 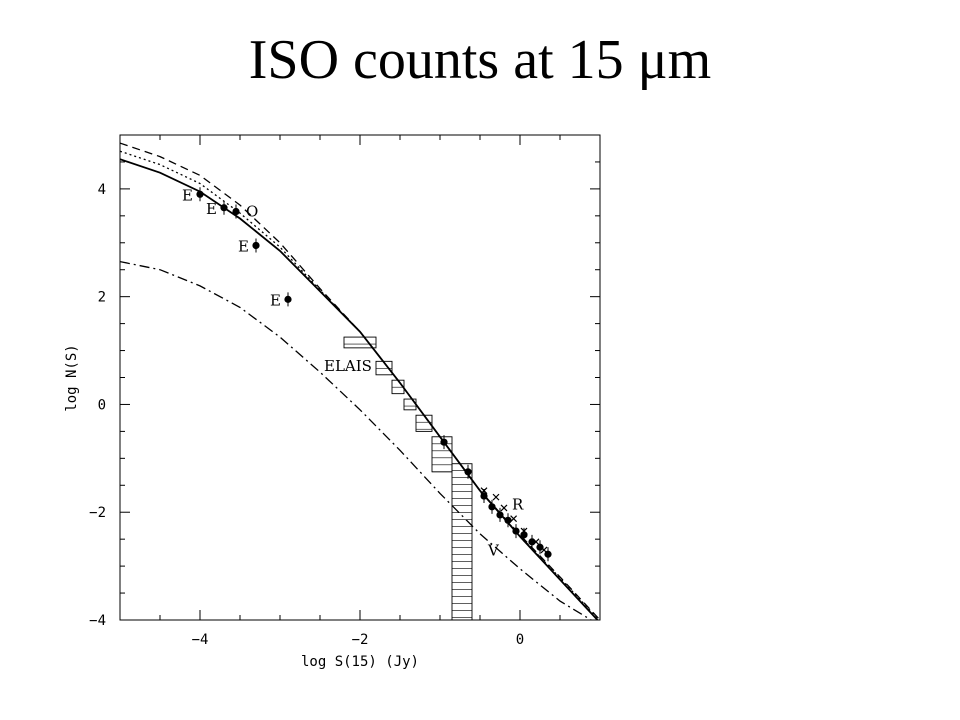 What do you see at coordinates (97, 621) in the screenshot?
I see `y-tick-label: −4` at bounding box center [97, 621].